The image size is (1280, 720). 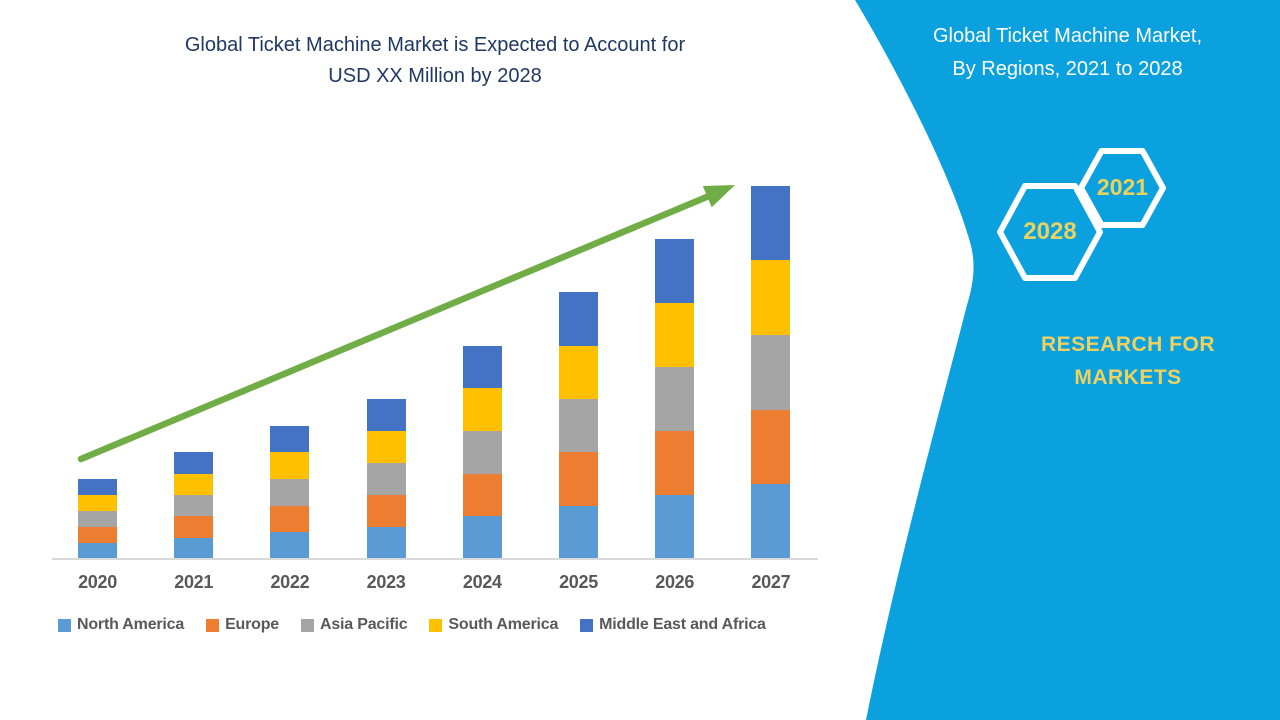 What do you see at coordinates (1067, 36) in the screenshot?
I see `side-panel-heading-line1: Global Ticket Machine Market,` at bounding box center [1067, 36].